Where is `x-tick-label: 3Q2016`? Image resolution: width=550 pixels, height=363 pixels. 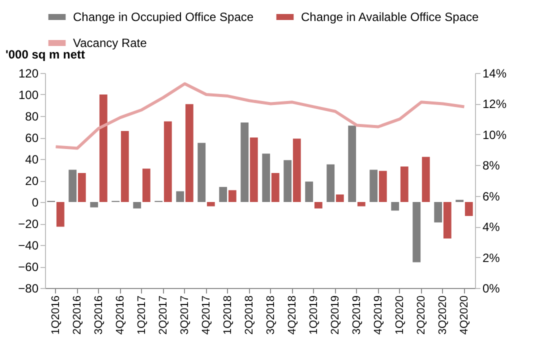 x-tick-label: 3Q2016 is located at coordinates (98, 315).